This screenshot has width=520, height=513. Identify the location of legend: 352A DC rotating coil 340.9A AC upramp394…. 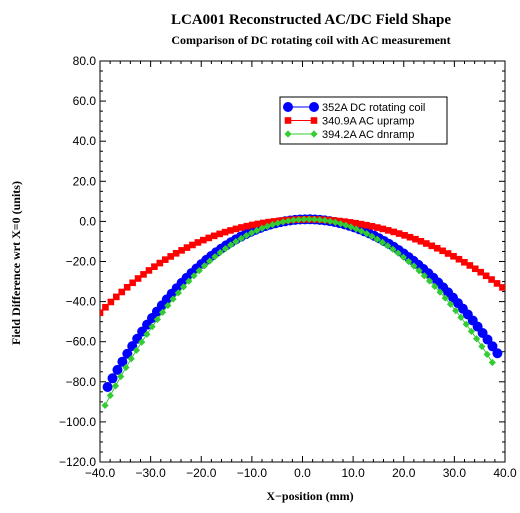
(363, 120).